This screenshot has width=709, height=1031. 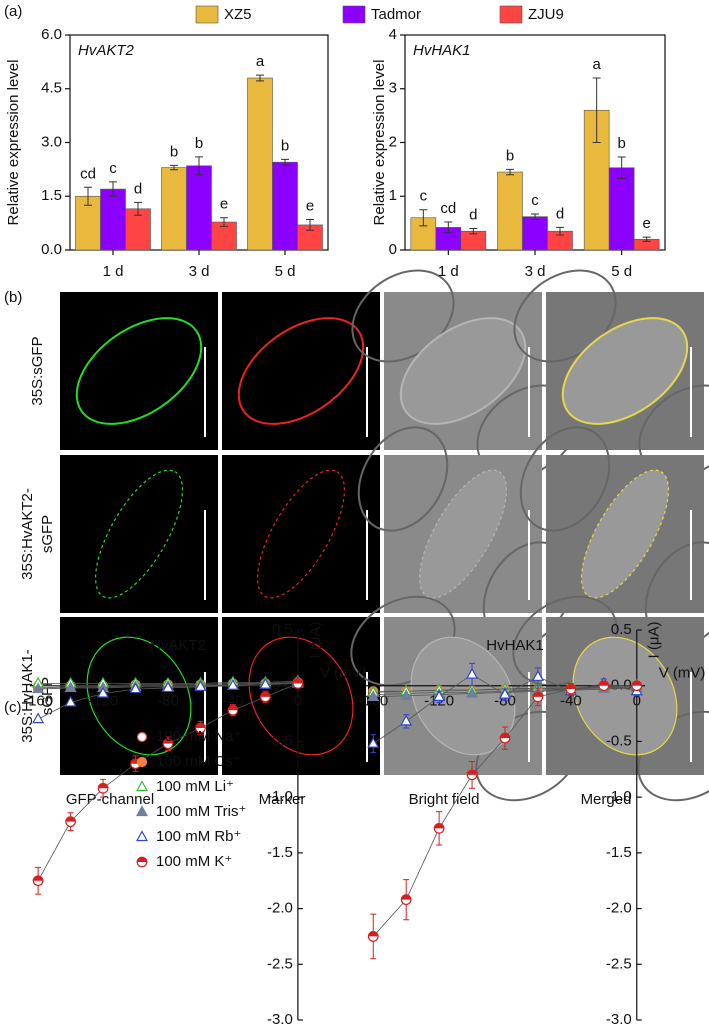 I want to click on y-axis-label: I (μA), so click(x=315, y=640).